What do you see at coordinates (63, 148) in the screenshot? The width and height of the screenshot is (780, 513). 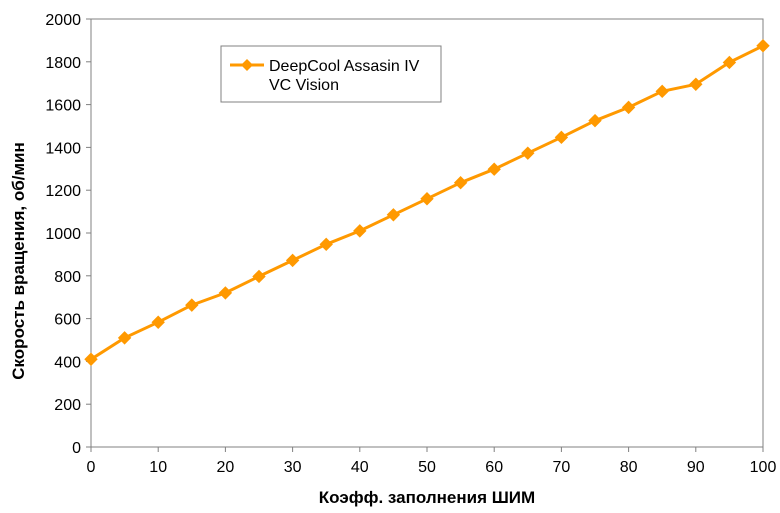 I see `y-tick-label: 1400` at bounding box center [63, 148].